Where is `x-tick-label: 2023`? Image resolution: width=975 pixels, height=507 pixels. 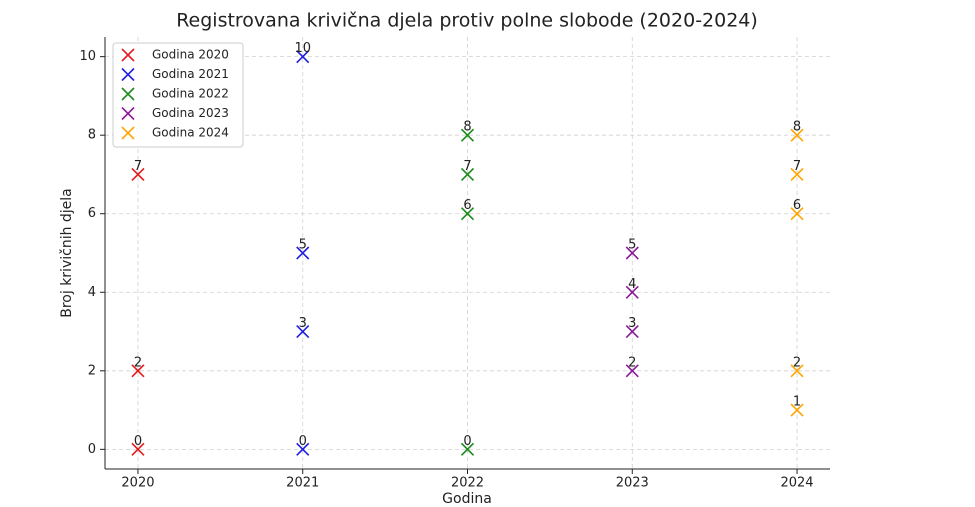
x-tick-label: 2023 is located at coordinates (632, 483).